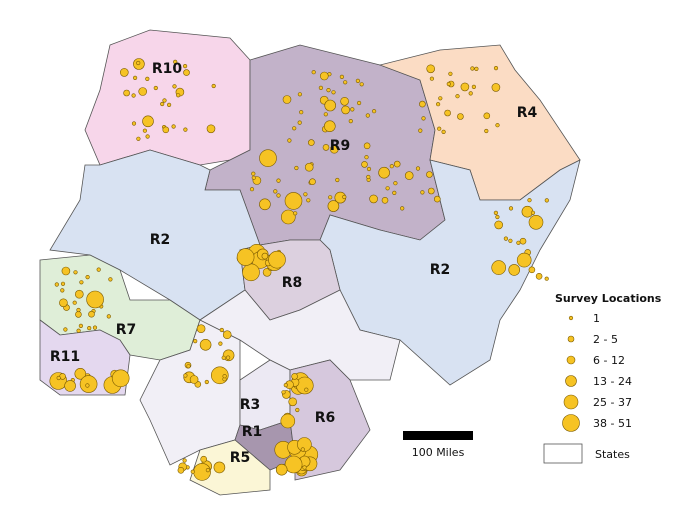  I want to click on region-label: R2, so click(440, 270).